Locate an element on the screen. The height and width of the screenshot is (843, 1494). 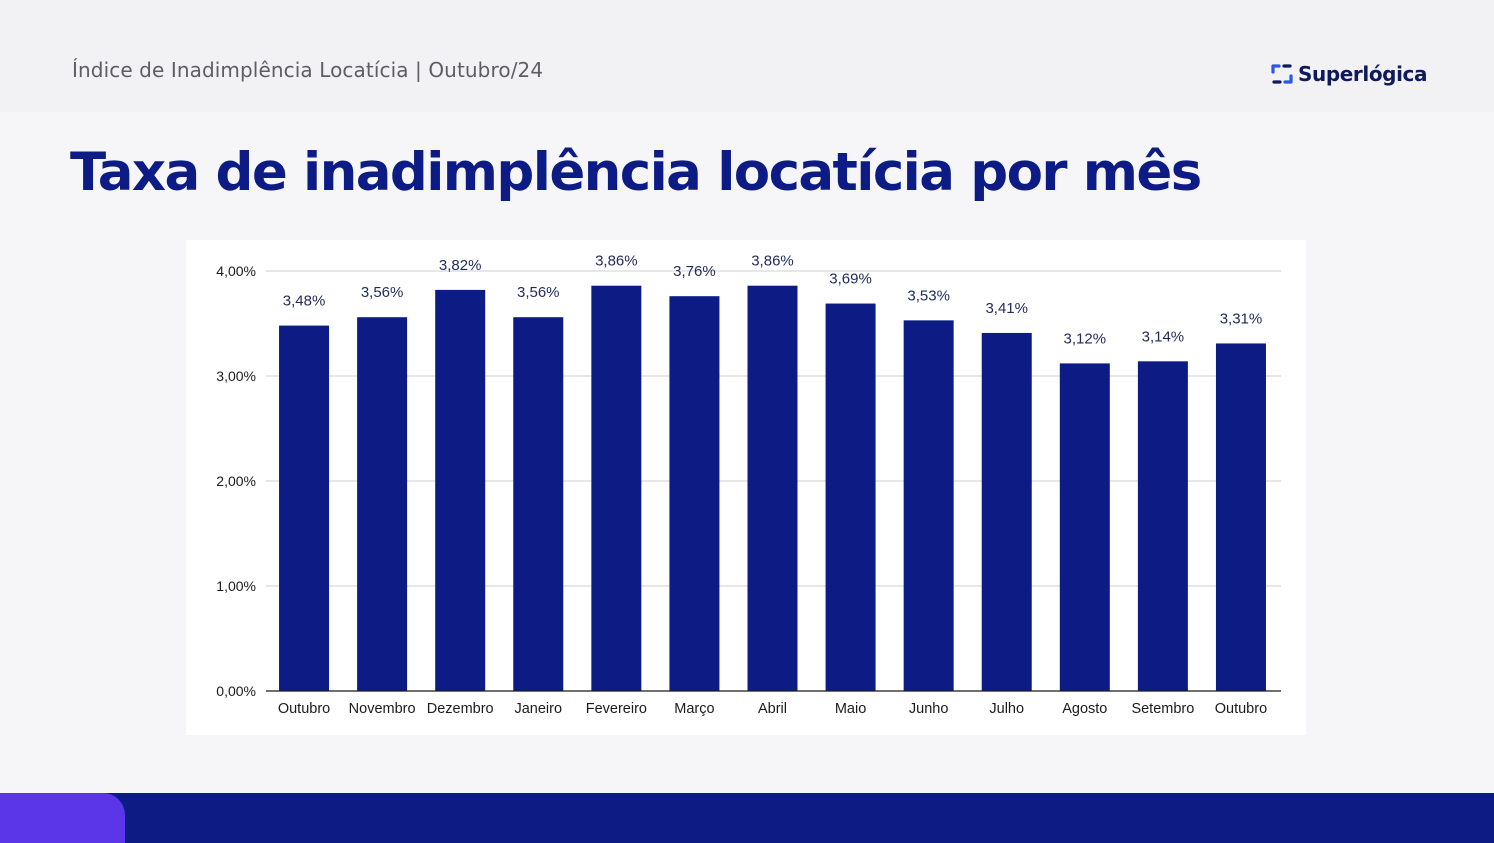
y-tick-label: 0,00% is located at coordinates (236, 691).